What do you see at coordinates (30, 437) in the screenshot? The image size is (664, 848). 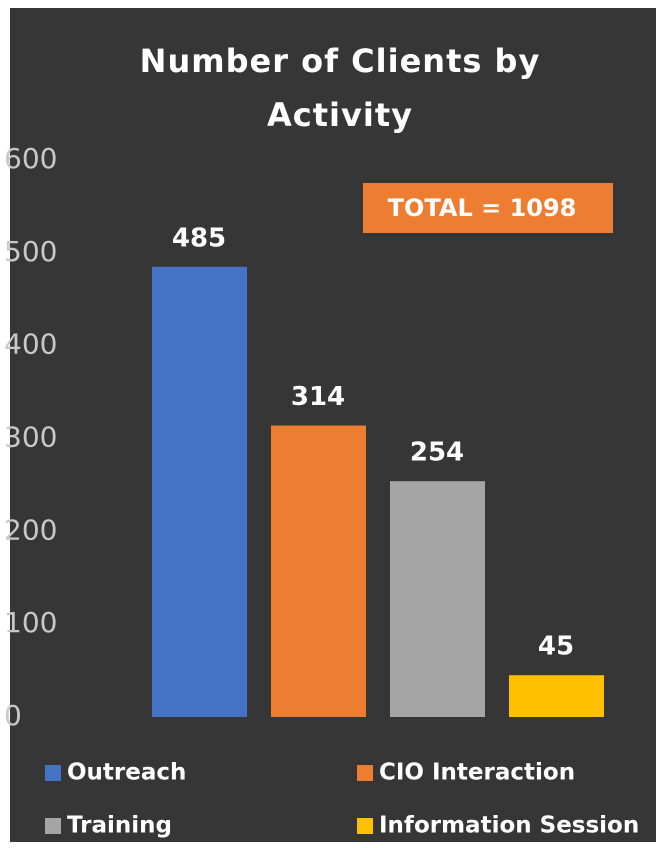 I see `y-tick-label: 300` at bounding box center [30, 437].